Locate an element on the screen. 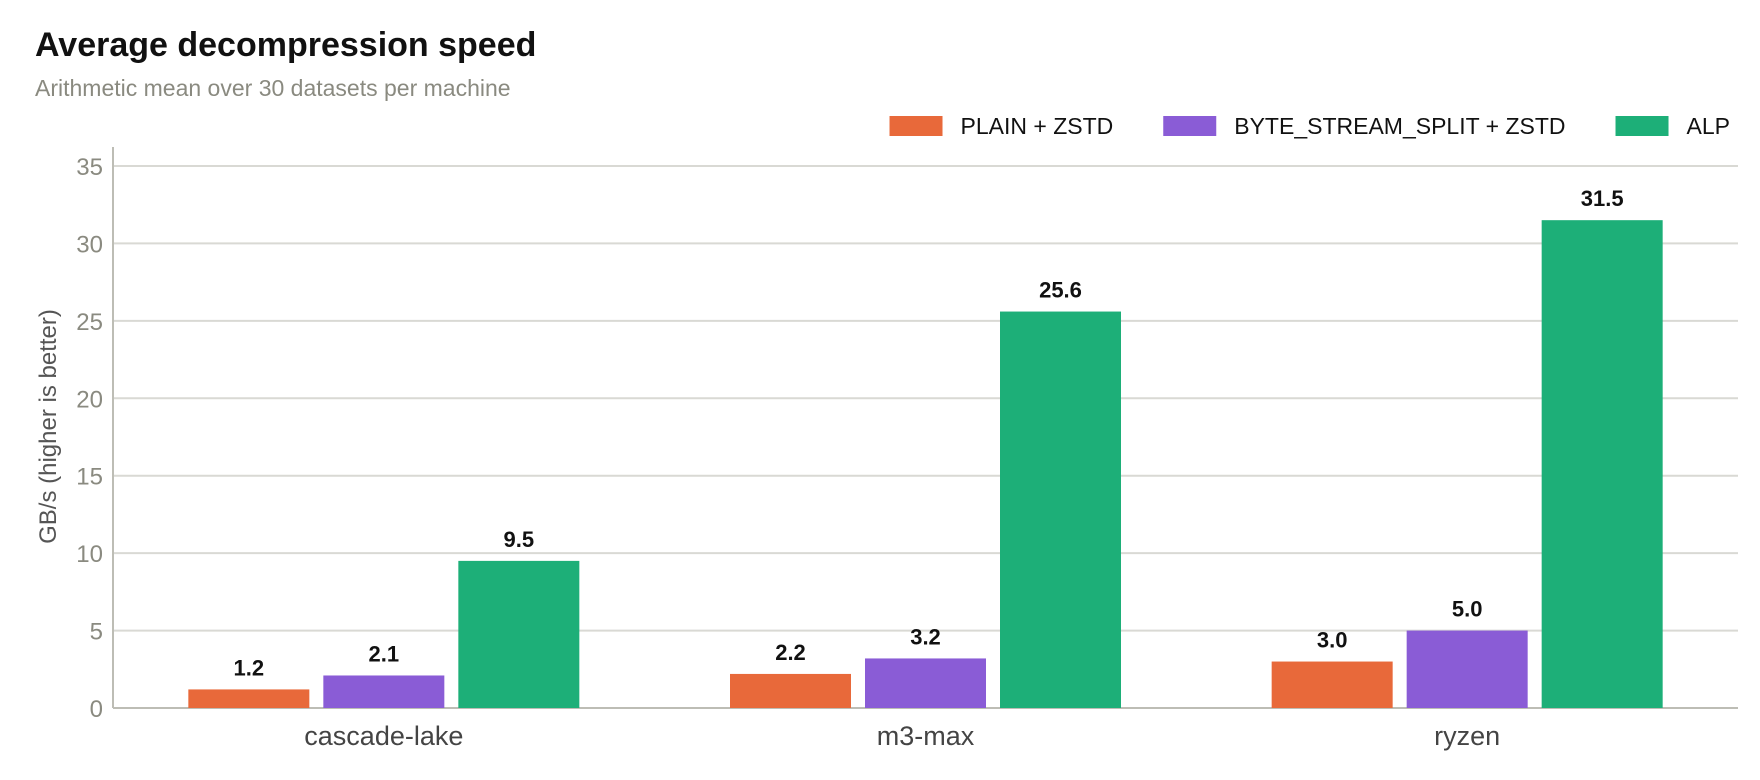 The width and height of the screenshot is (1760, 780). y-tick-label: 35 is located at coordinates (89, 167).